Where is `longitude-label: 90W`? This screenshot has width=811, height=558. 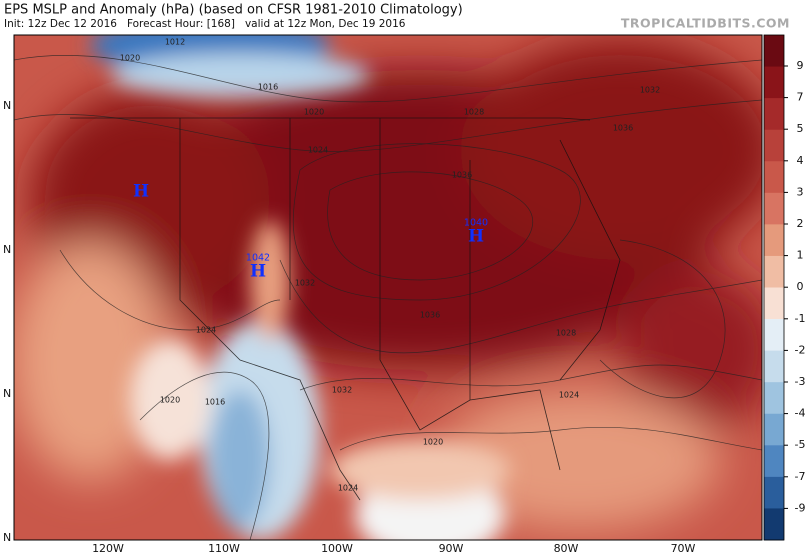
longitude-label: 90W is located at coordinates (451, 548).